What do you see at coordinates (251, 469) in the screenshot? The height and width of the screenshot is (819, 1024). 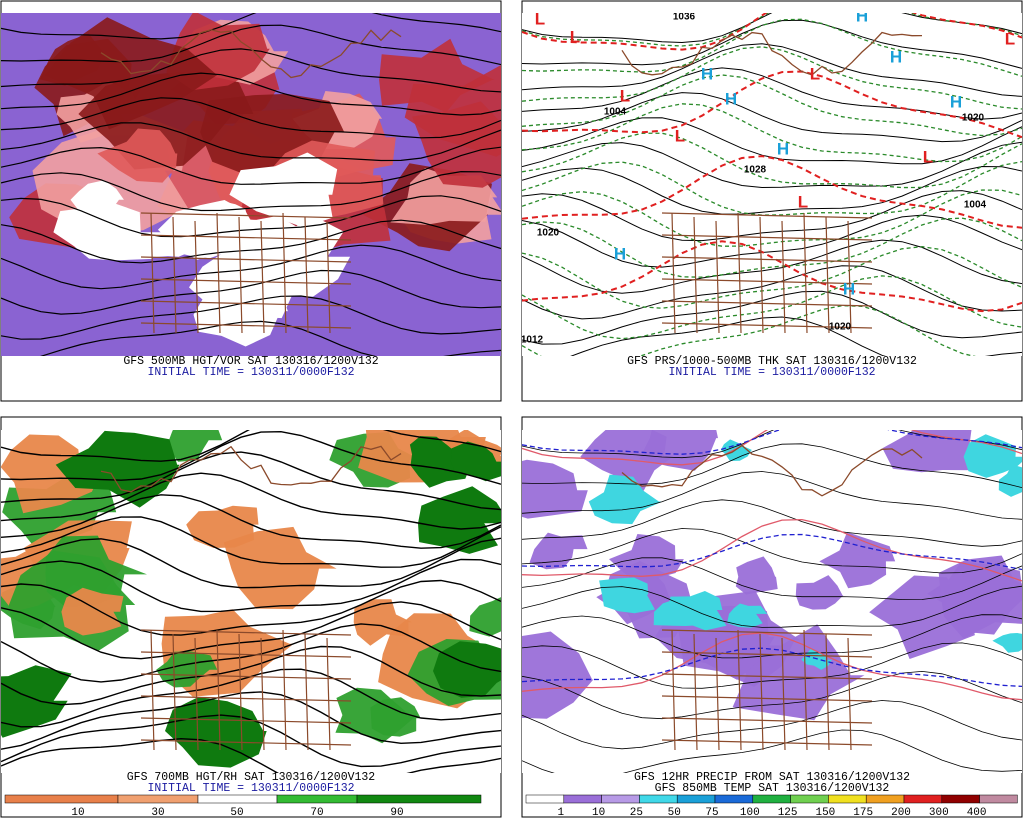 I see `coastline` at bounding box center [251, 469].